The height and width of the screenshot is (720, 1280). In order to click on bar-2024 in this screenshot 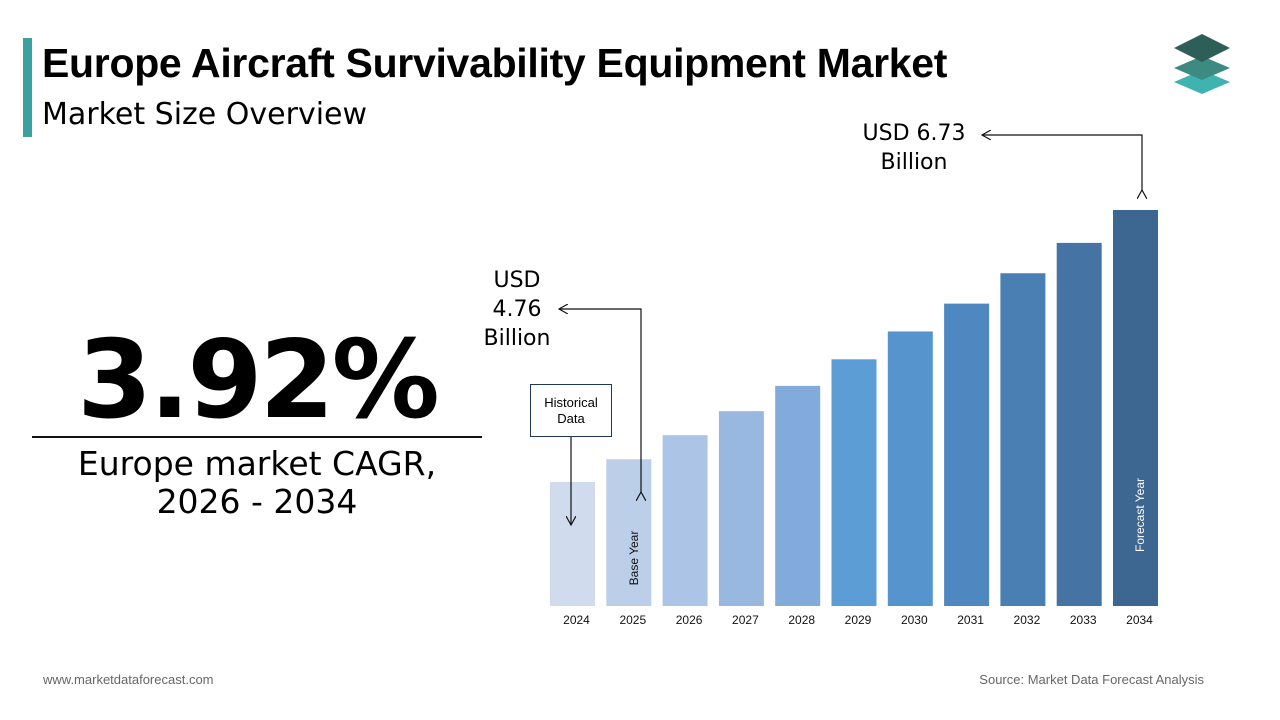, I will do `click(572, 544)`.